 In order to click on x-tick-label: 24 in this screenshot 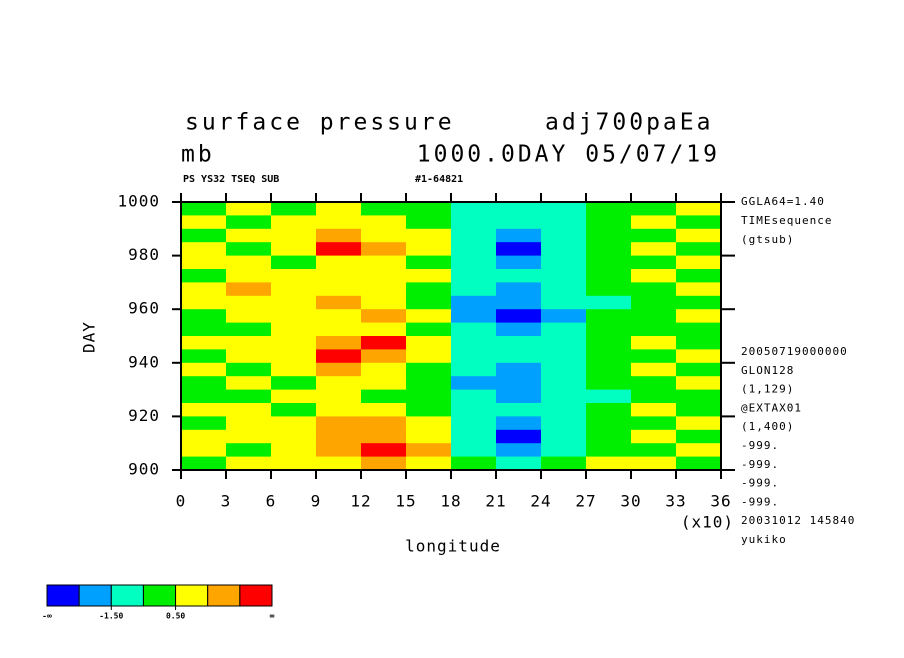, I will do `click(540, 501)`.